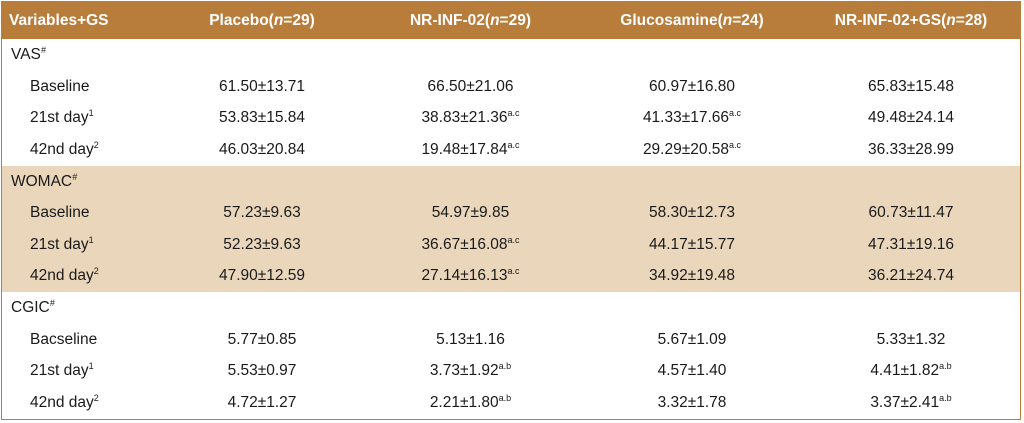 This screenshot has width=1024, height=423. I want to click on cell-value: 4.57±1.40, so click(692, 371).